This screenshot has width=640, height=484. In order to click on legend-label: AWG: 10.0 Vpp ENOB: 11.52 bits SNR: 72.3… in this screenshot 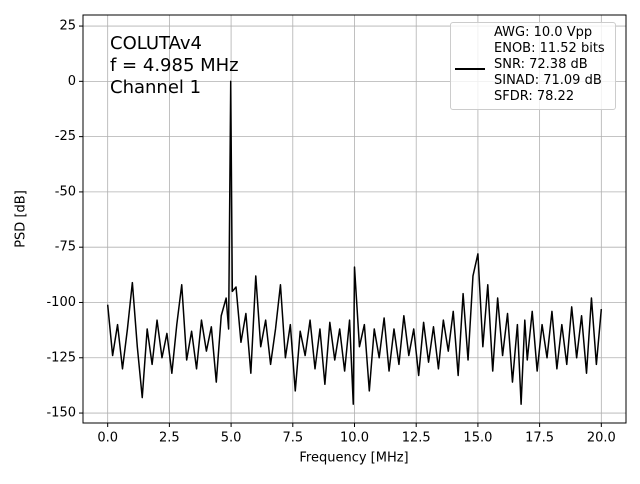, I will do `click(549, 64)`.